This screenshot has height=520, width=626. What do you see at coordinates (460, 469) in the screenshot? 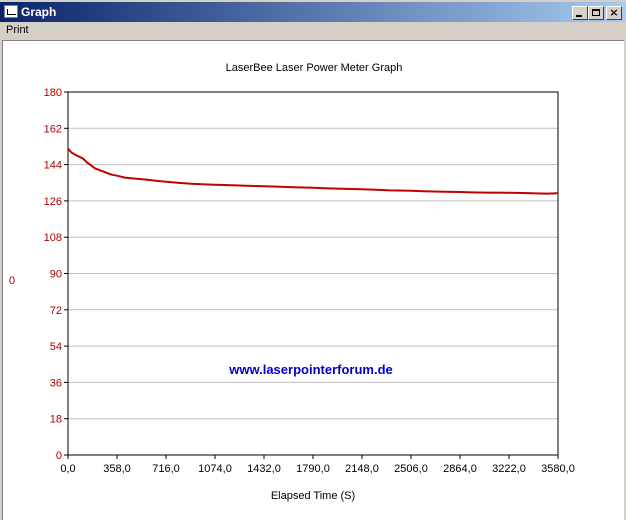
I see `x-tick-label: 2864,0` at bounding box center [460, 469].